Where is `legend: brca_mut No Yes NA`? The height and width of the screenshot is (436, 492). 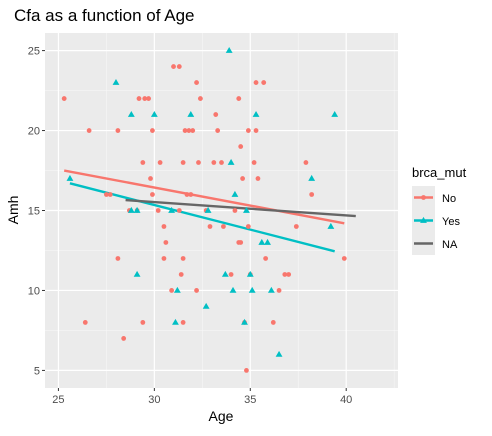
legend: brca_mut No Yes NA is located at coordinates (439, 210).